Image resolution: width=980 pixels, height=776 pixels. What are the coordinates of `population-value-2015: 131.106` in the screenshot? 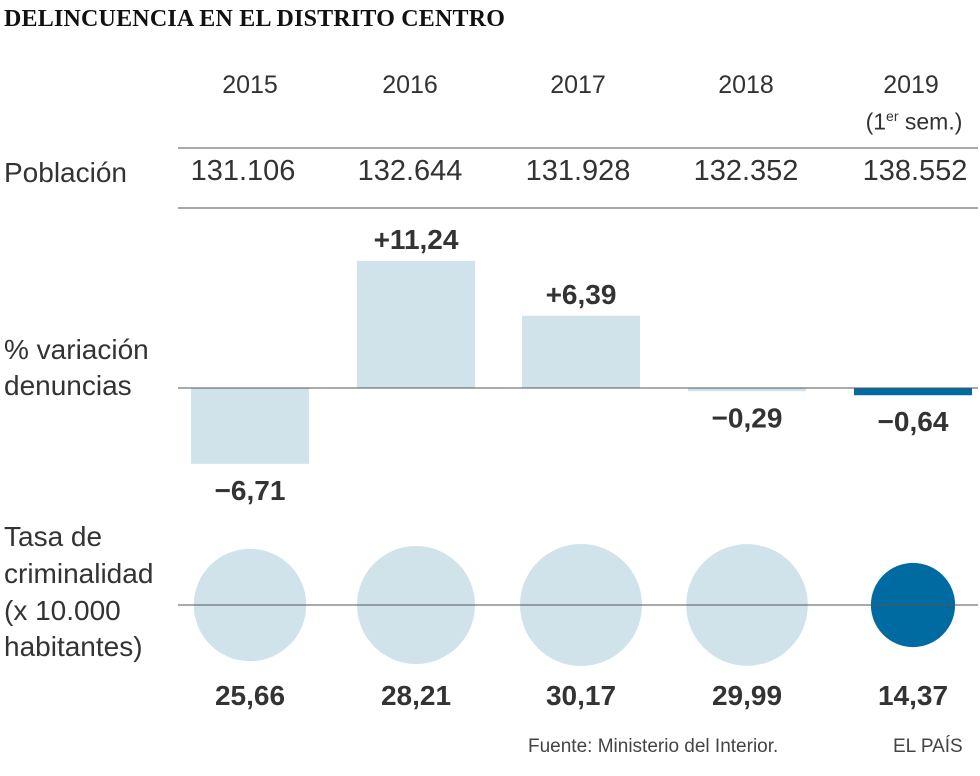 It's located at (243, 171).